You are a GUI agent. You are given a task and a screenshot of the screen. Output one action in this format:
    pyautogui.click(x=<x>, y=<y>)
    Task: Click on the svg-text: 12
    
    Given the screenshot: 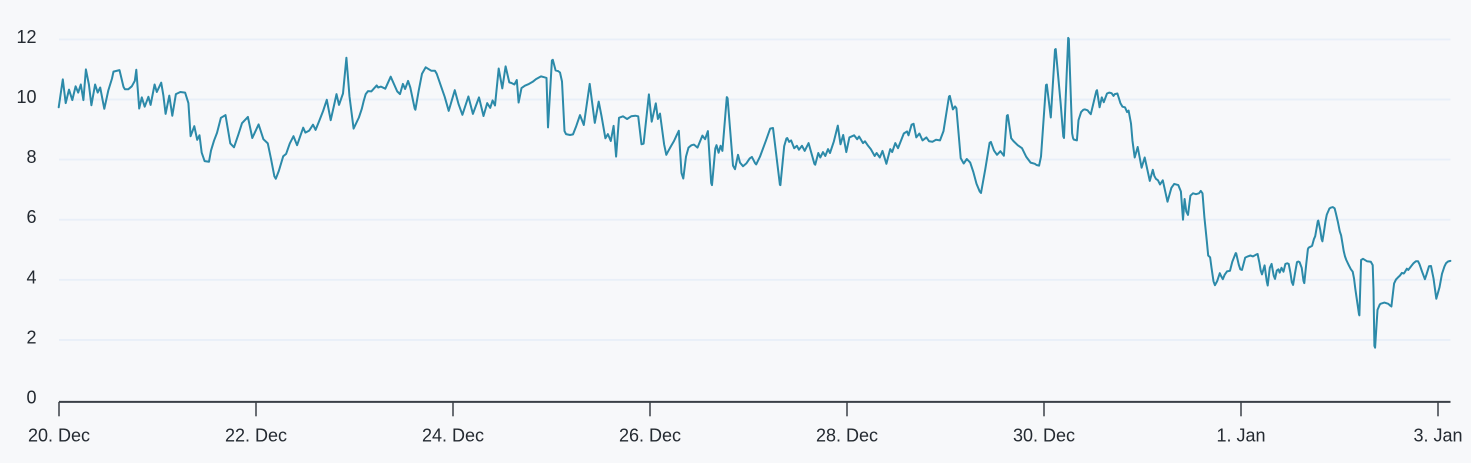 What is the action you would take?
    pyautogui.click(x=26, y=37)
    